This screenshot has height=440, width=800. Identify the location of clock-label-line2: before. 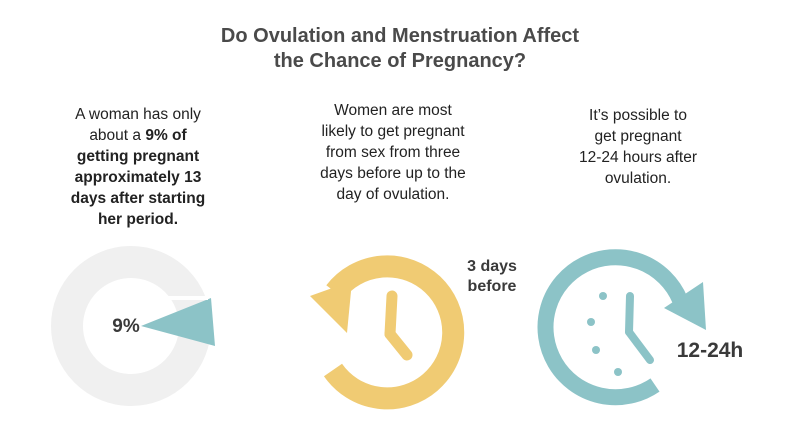
(492, 286).